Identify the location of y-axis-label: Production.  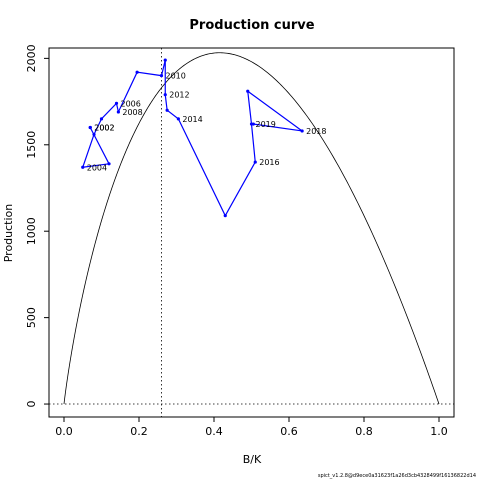
(8, 233).